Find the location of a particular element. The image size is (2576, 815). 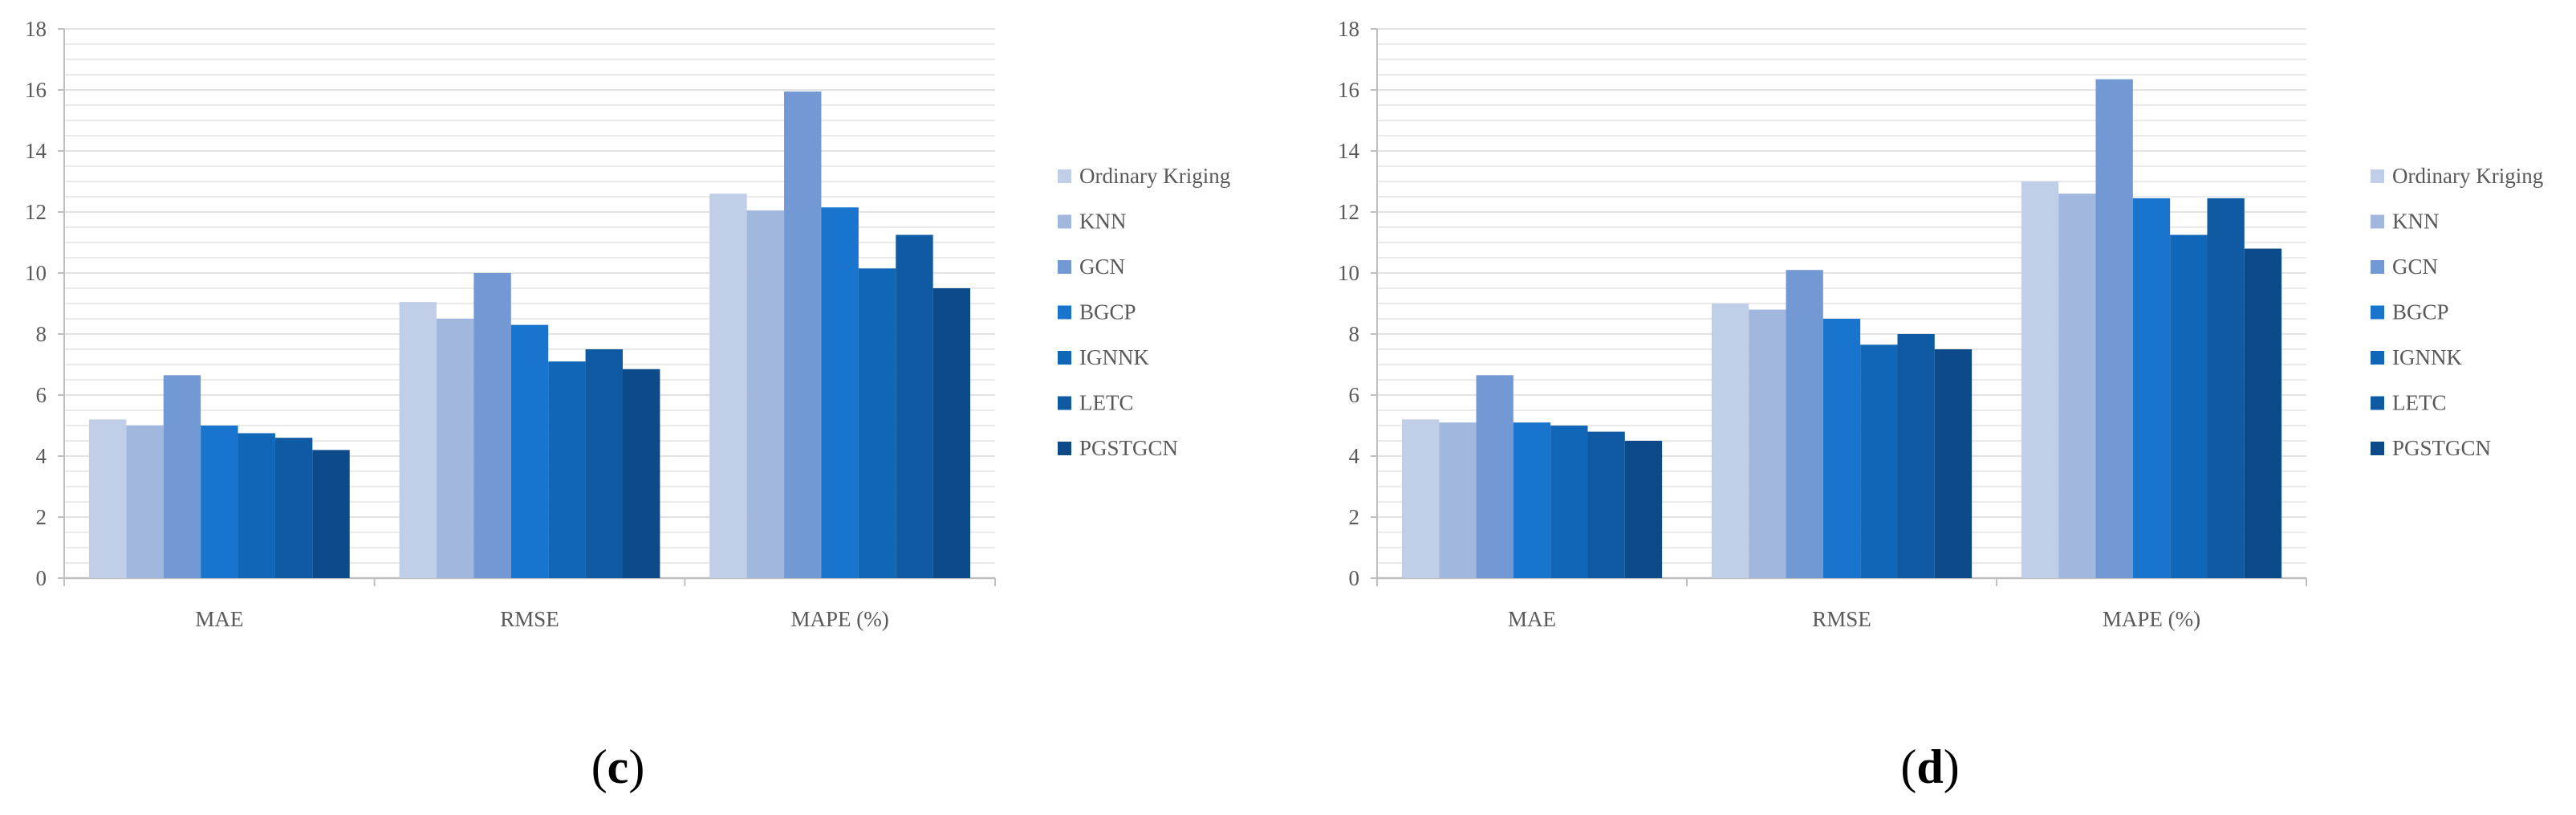

legend-label: IGNNK is located at coordinates (2427, 357).